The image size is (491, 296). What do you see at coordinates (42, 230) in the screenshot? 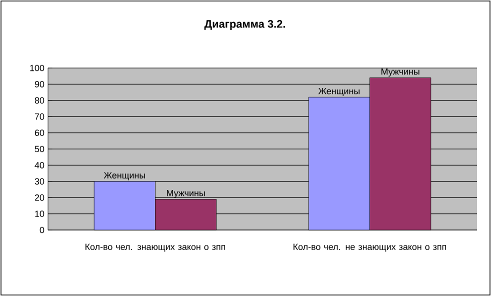
I see `y-tick-label: 0` at bounding box center [42, 230].